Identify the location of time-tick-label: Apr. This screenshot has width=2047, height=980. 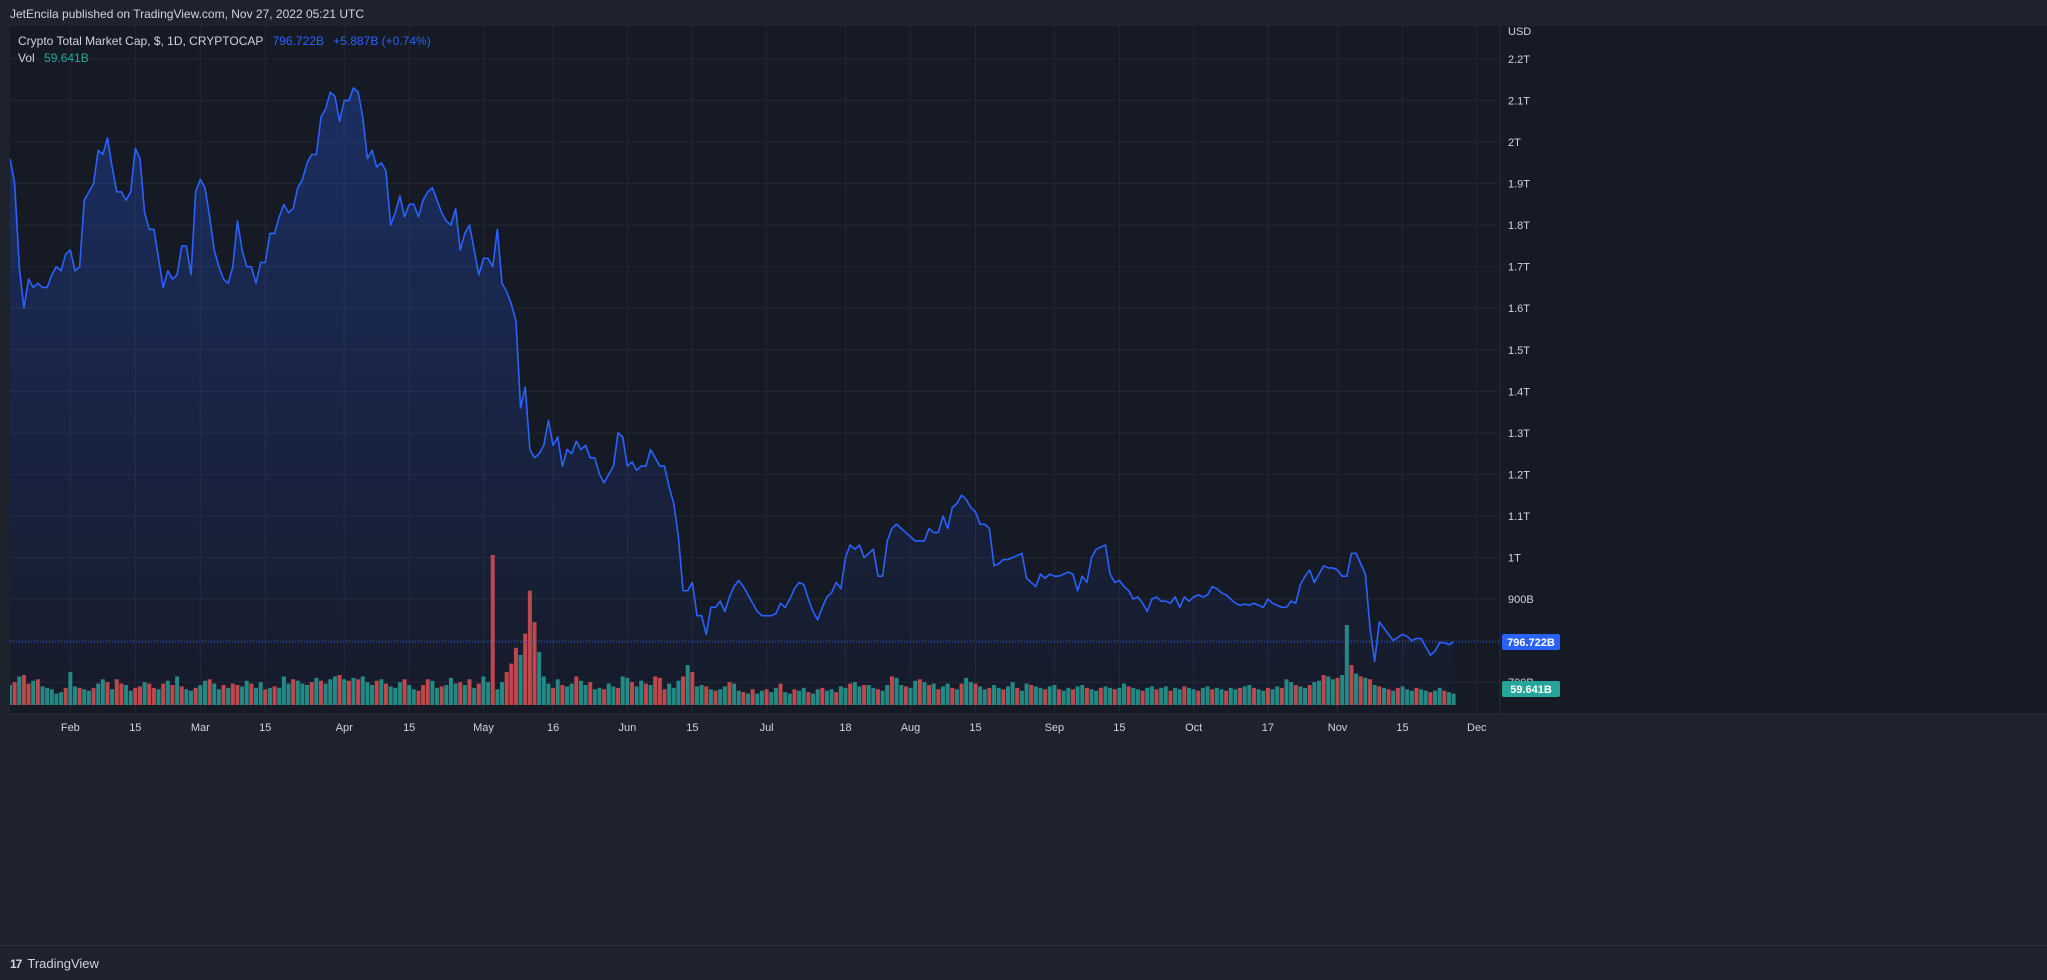
(344, 728).